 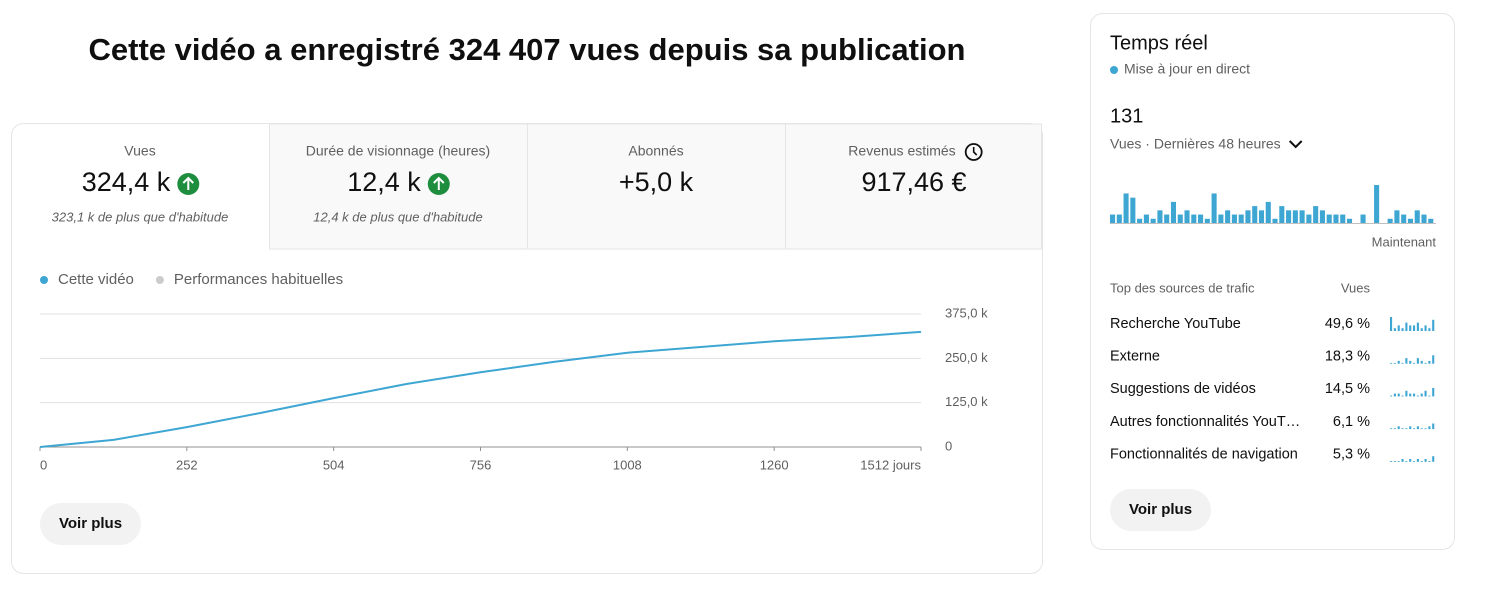 I want to click on realtime-period: Vues · Dernières 48 heures, so click(x=1195, y=144).